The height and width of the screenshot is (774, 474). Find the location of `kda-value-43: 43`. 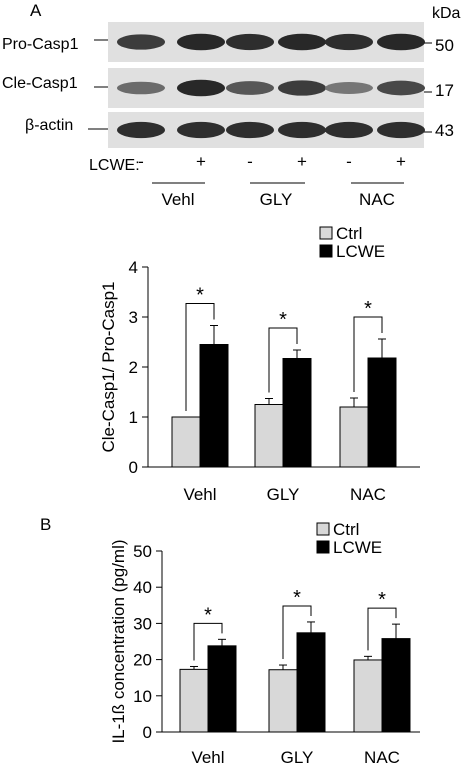

kda-value-43: 43 is located at coordinates (444, 130).